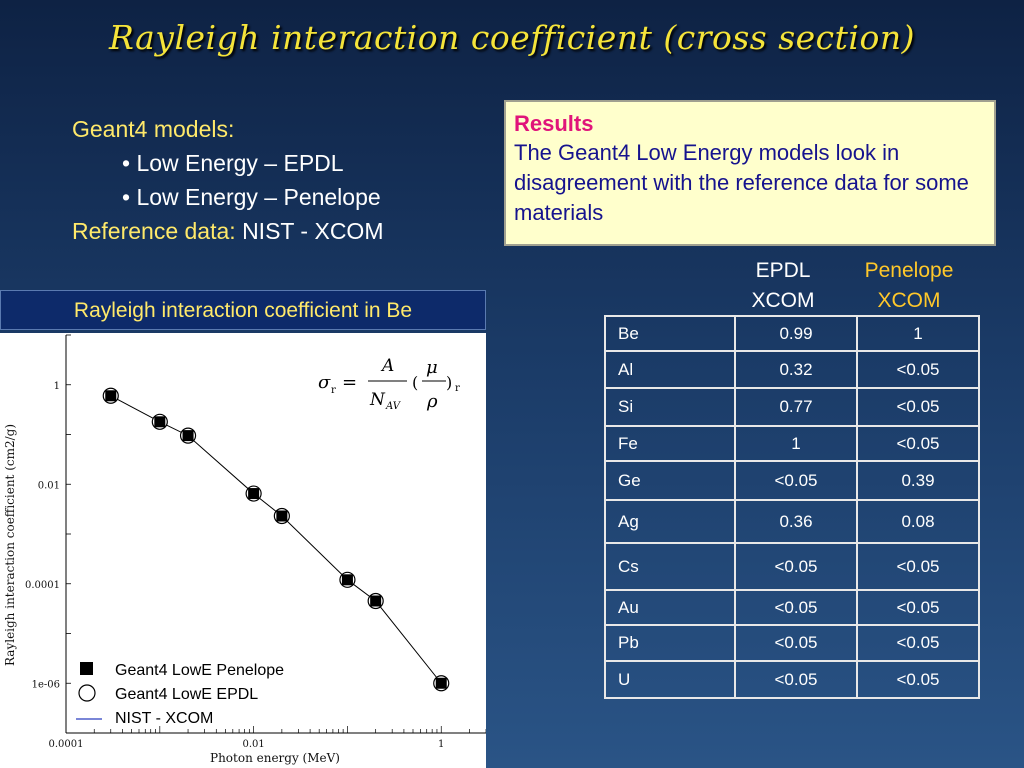 This screenshot has height=768, width=1024. What do you see at coordinates (186, 694) in the screenshot?
I see `legend-epdl: Geant4 LowE EPDL` at bounding box center [186, 694].